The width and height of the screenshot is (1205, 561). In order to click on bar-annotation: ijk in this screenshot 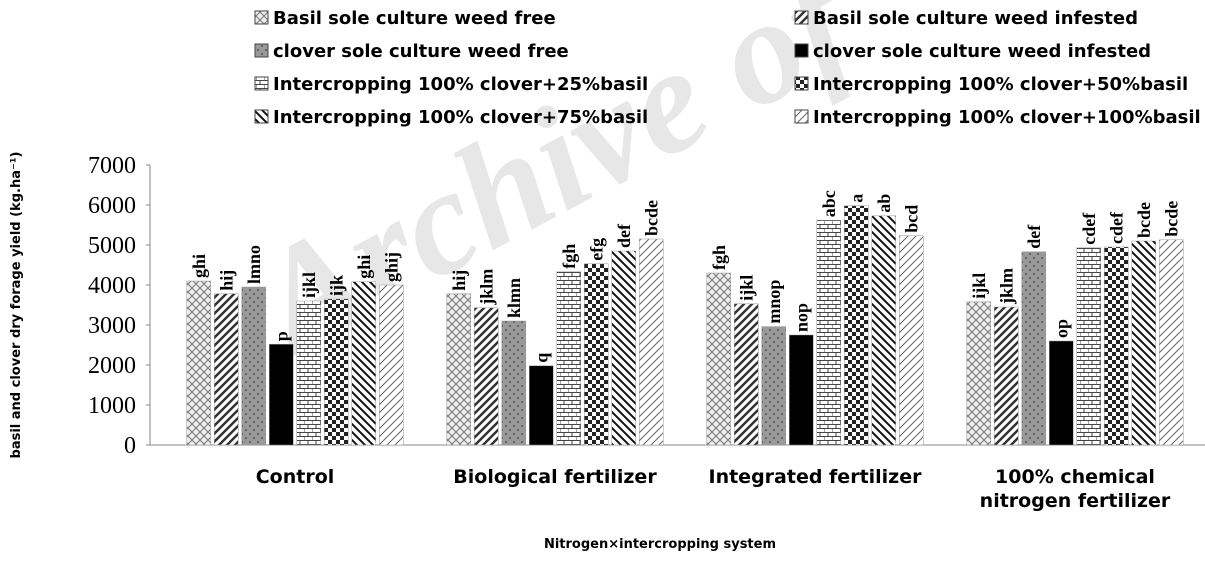, I will do `click(336, 285)`.